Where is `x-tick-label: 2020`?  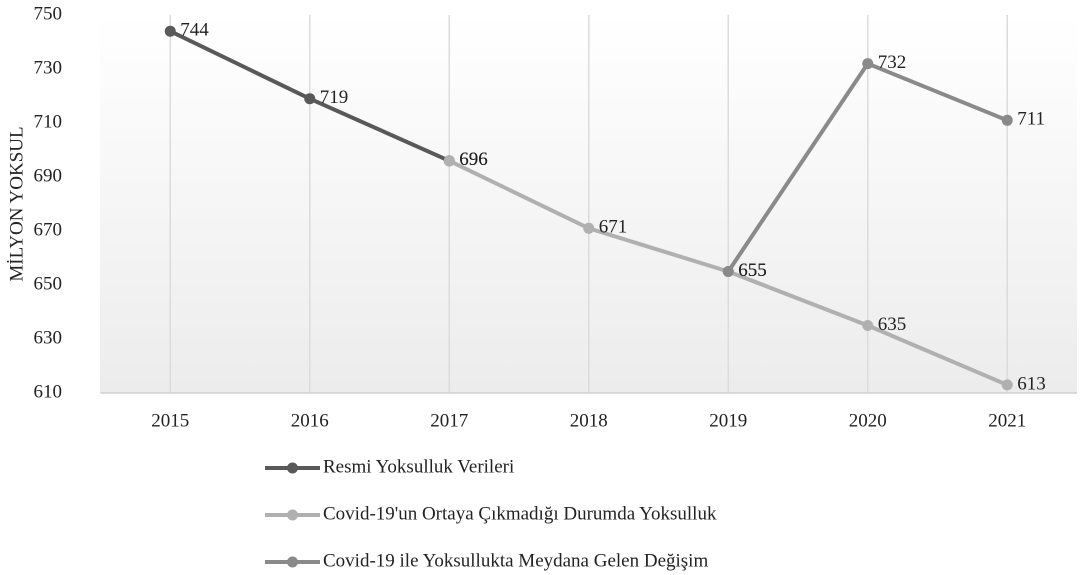
x-tick-label: 2020 is located at coordinates (868, 420).